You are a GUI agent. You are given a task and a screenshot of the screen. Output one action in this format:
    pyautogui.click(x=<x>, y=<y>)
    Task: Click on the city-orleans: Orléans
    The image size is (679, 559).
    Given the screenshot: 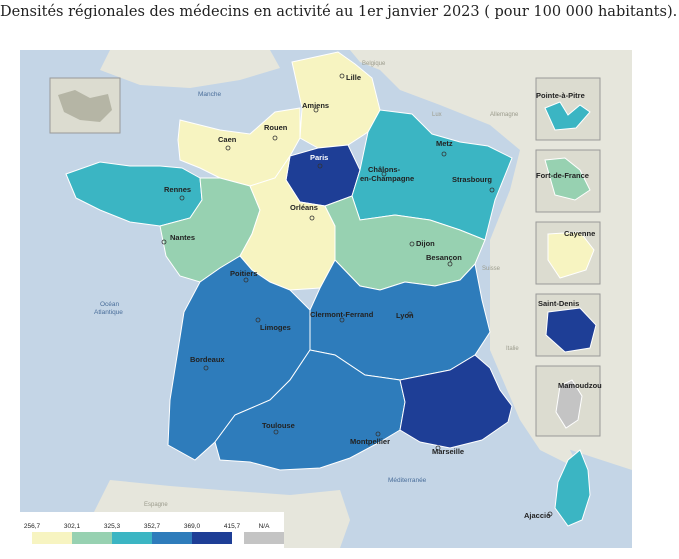 What is the action you would take?
    pyautogui.click(x=304, y=207)
    